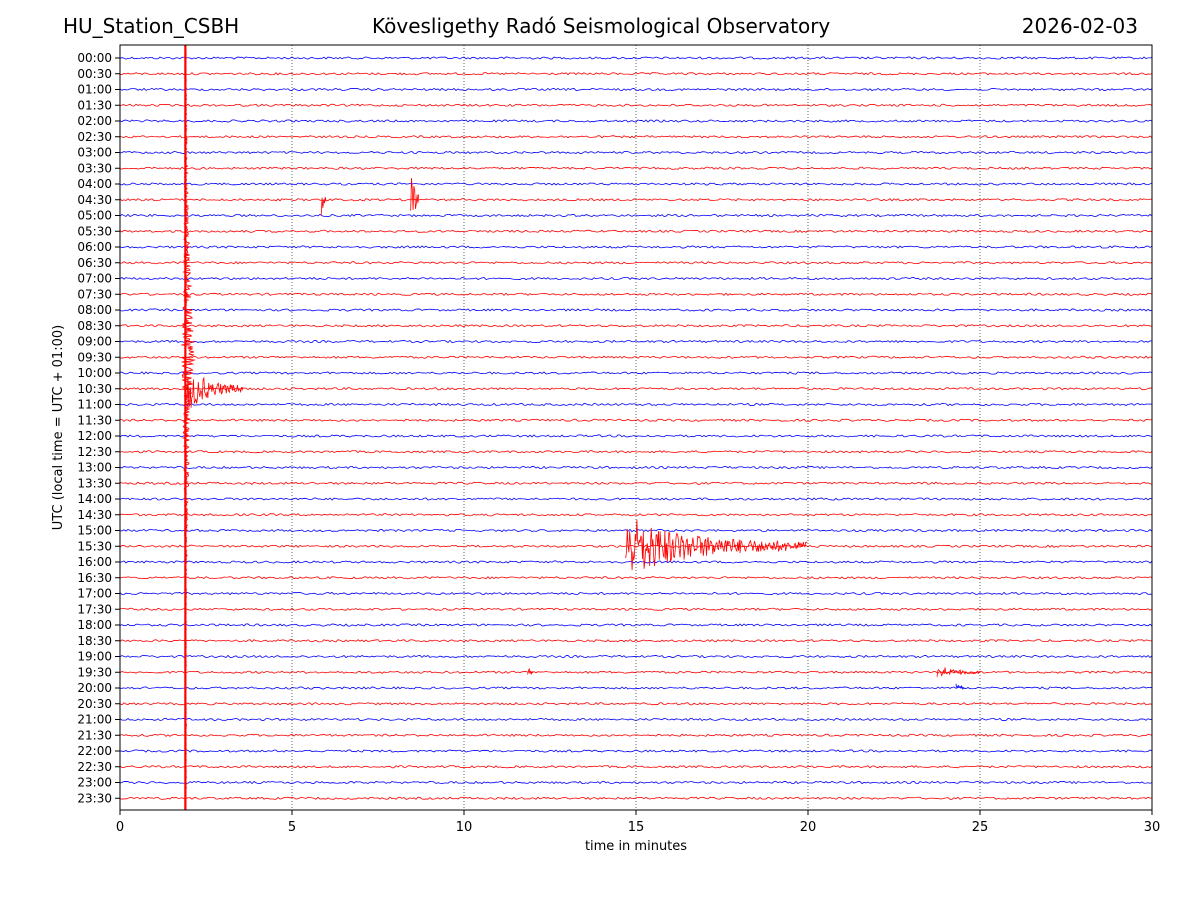 The width and height of the screenshot is (1200, 900). What do you see at coordinates (94, 184) in the screenshot?
I see `y-tick-label: 04:00` at bounding box center [94, 184].